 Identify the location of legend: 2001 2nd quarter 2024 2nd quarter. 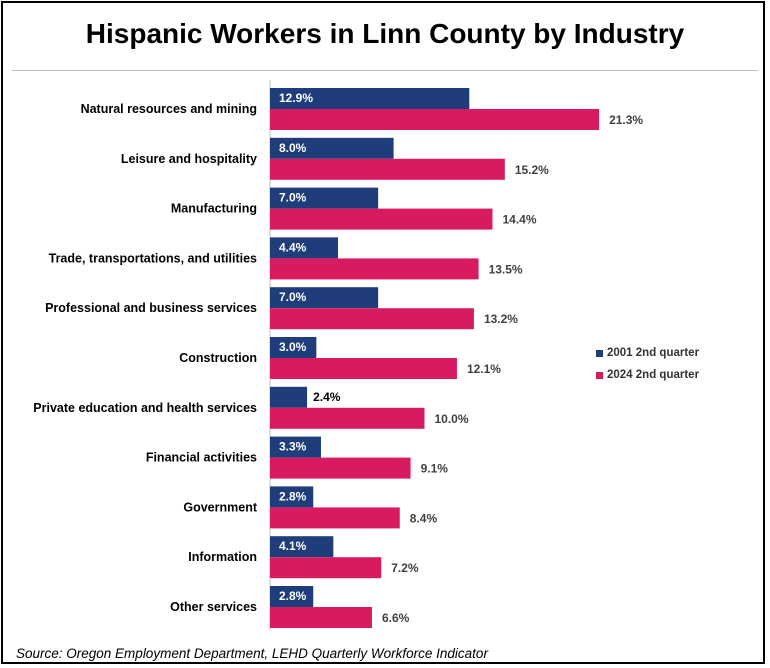
(647, 364).